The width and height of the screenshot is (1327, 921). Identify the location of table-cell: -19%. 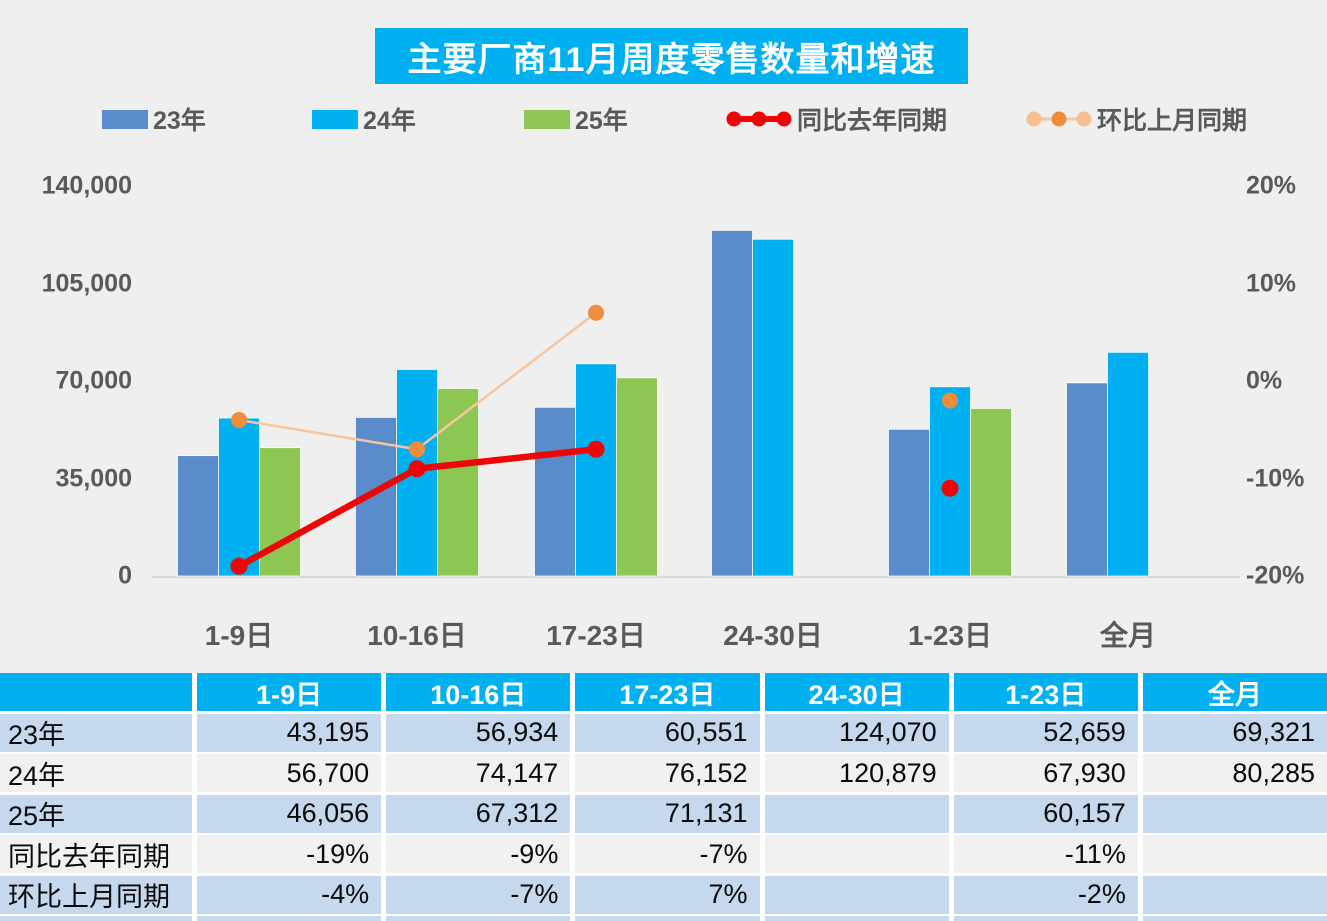
(289, 854).